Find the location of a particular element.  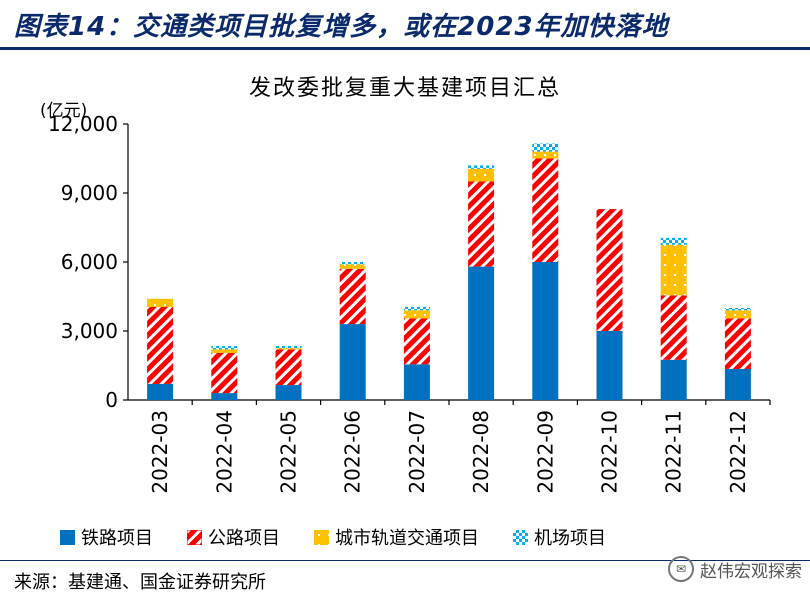

legend-item-airport: 机场项目 is located at coordinates (559, 537).